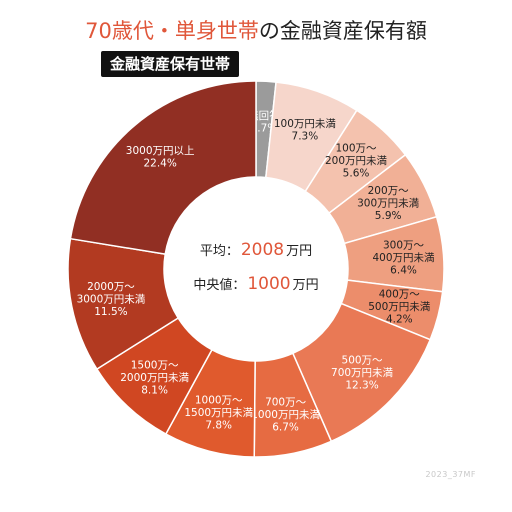  I want to click on slice-category-label: 100万円未満, so click(305, 124).